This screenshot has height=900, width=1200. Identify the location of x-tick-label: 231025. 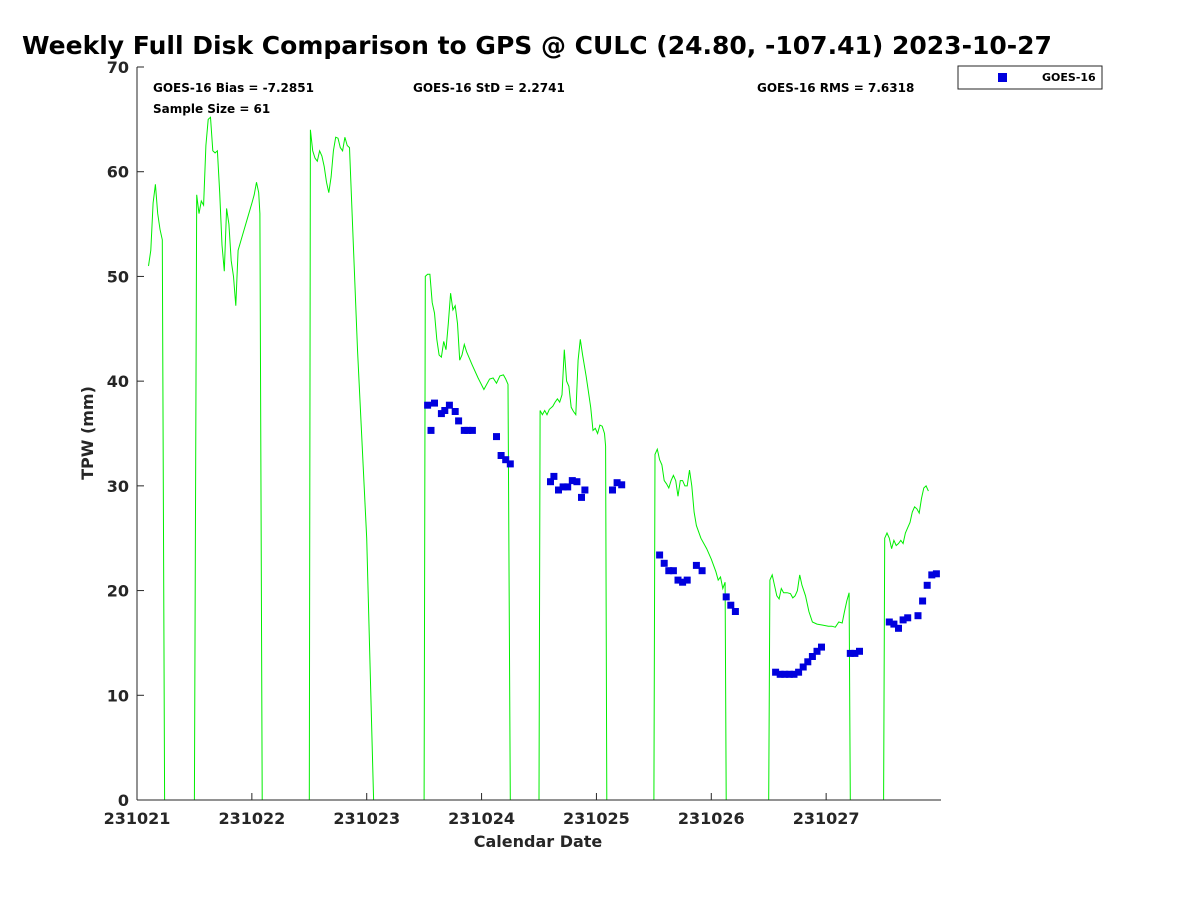
(596, 818).